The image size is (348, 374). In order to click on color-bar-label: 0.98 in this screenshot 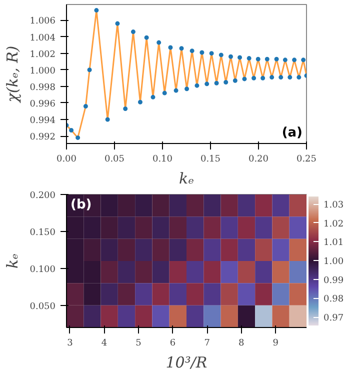, I will do `click(334, 299)`.